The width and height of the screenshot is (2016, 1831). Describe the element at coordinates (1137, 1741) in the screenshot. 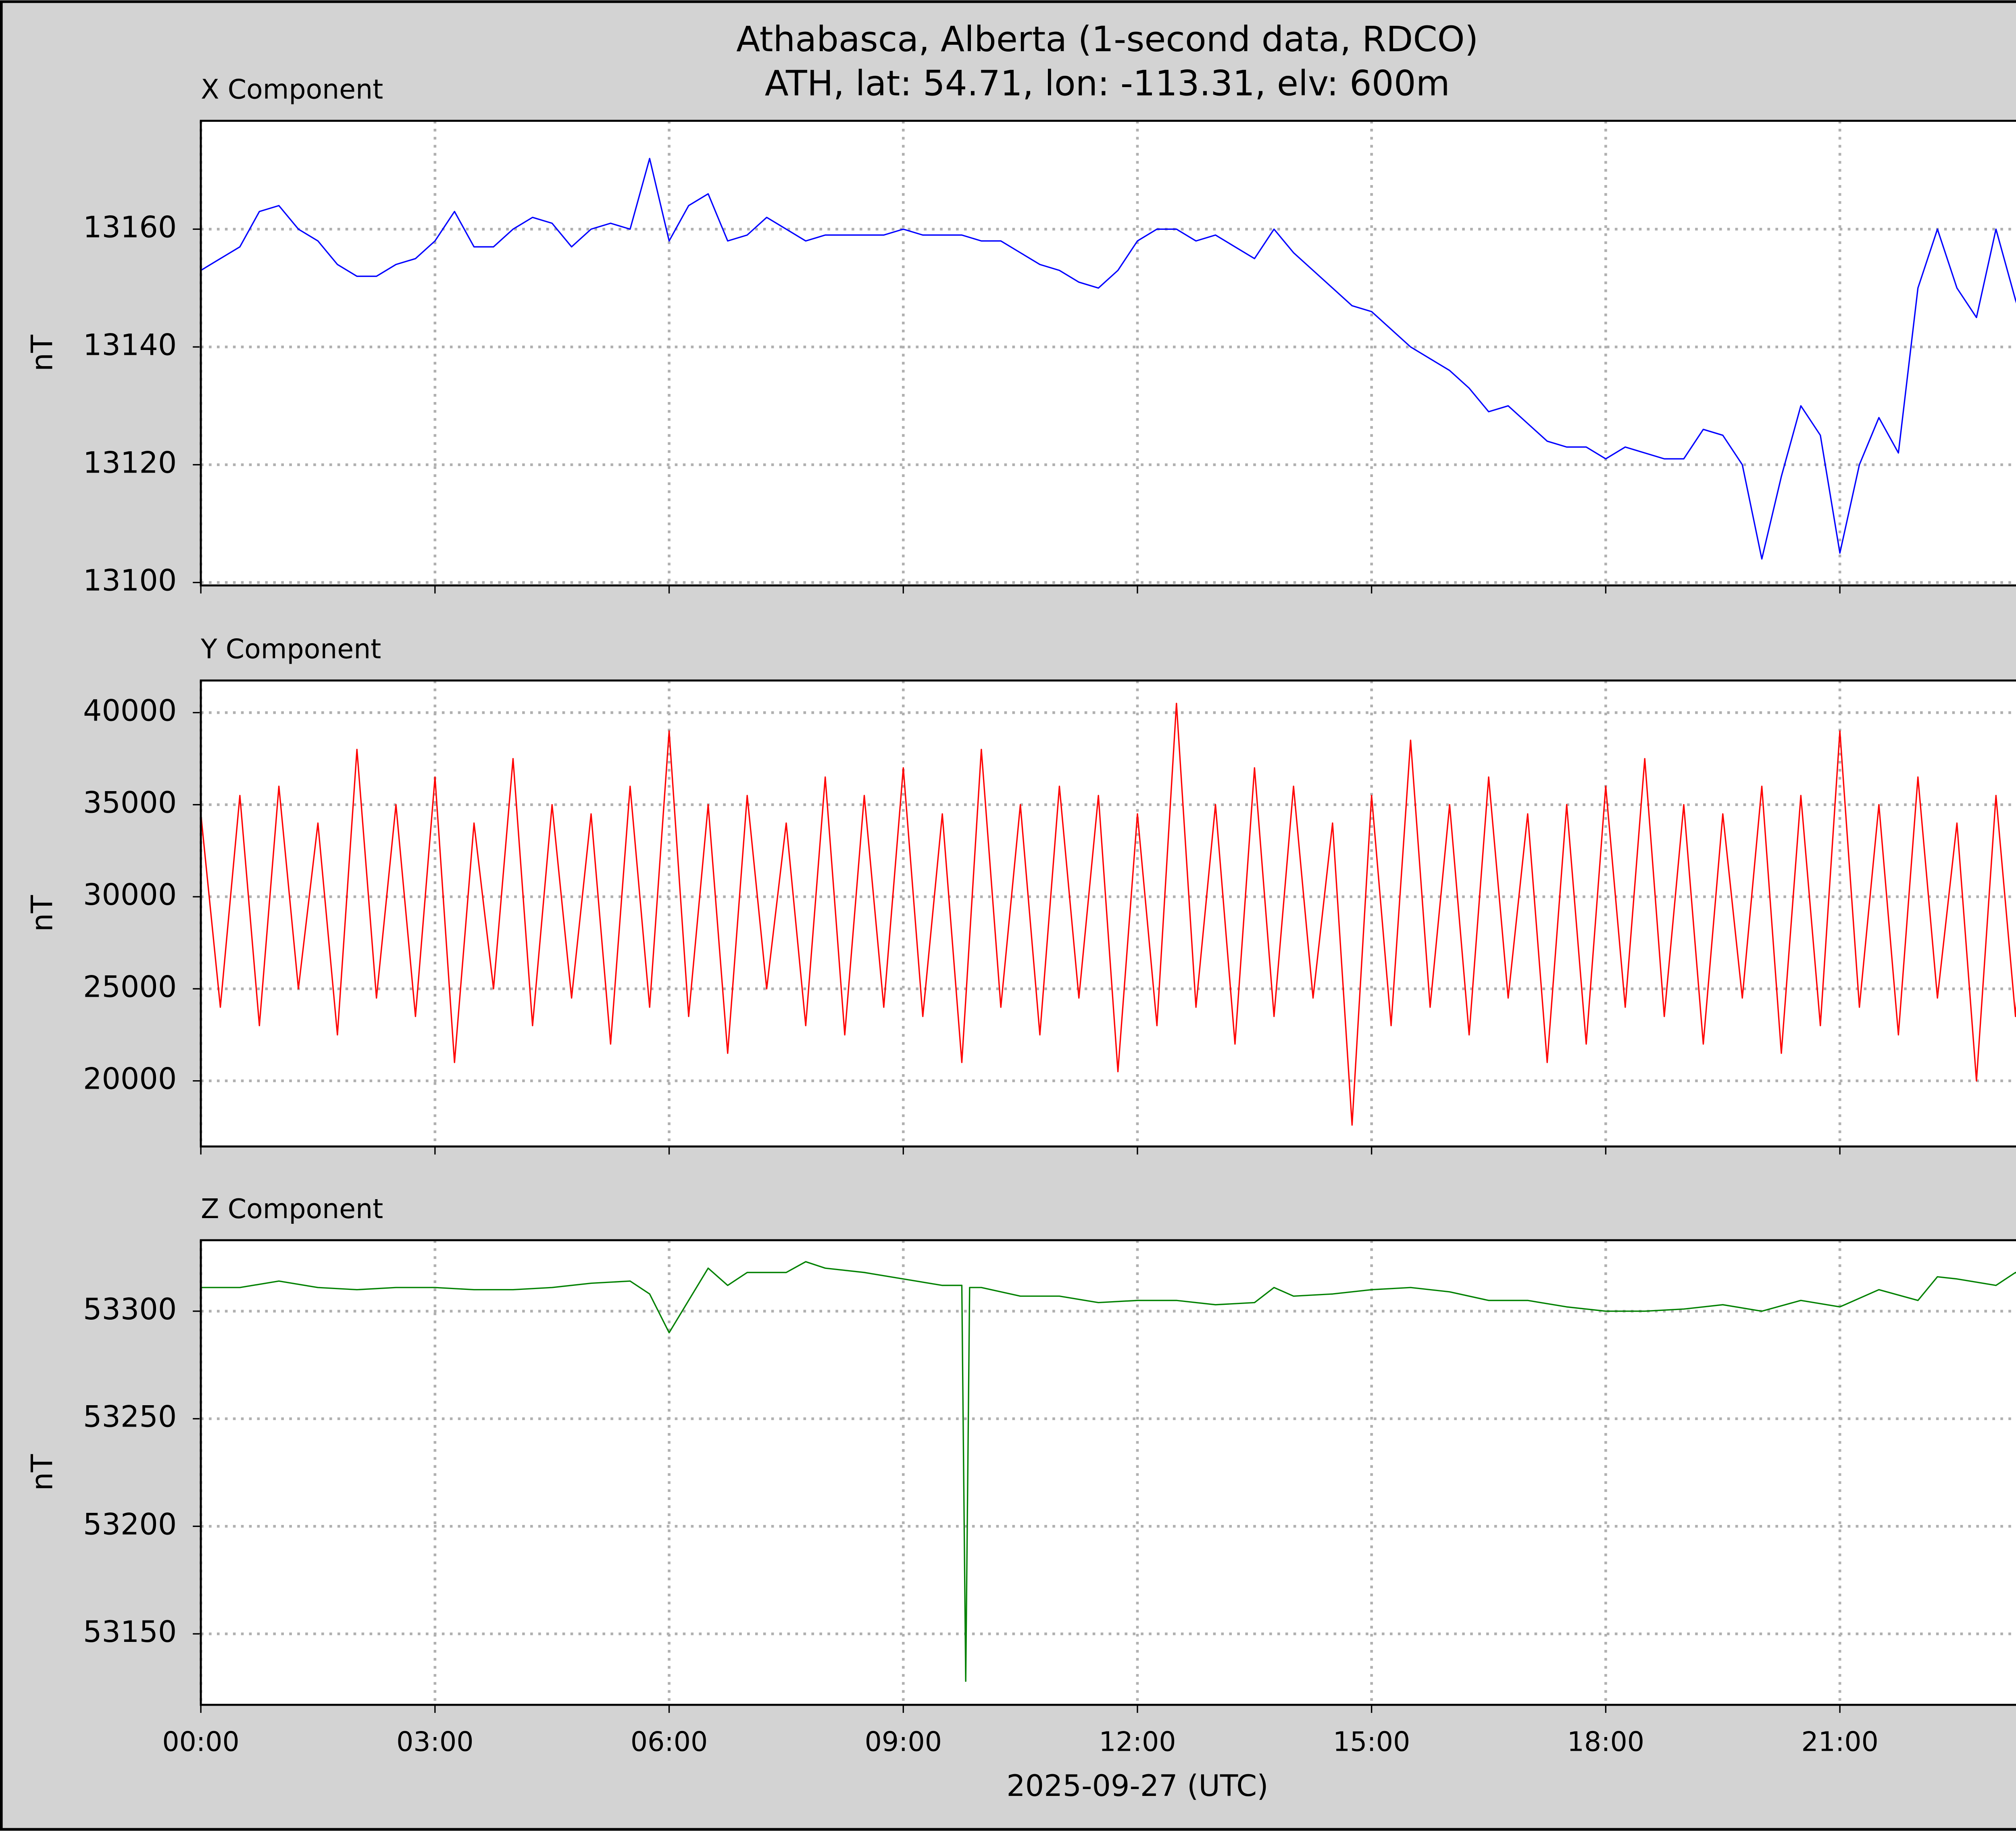

I see `x-tick-label: 12:00` at that location.